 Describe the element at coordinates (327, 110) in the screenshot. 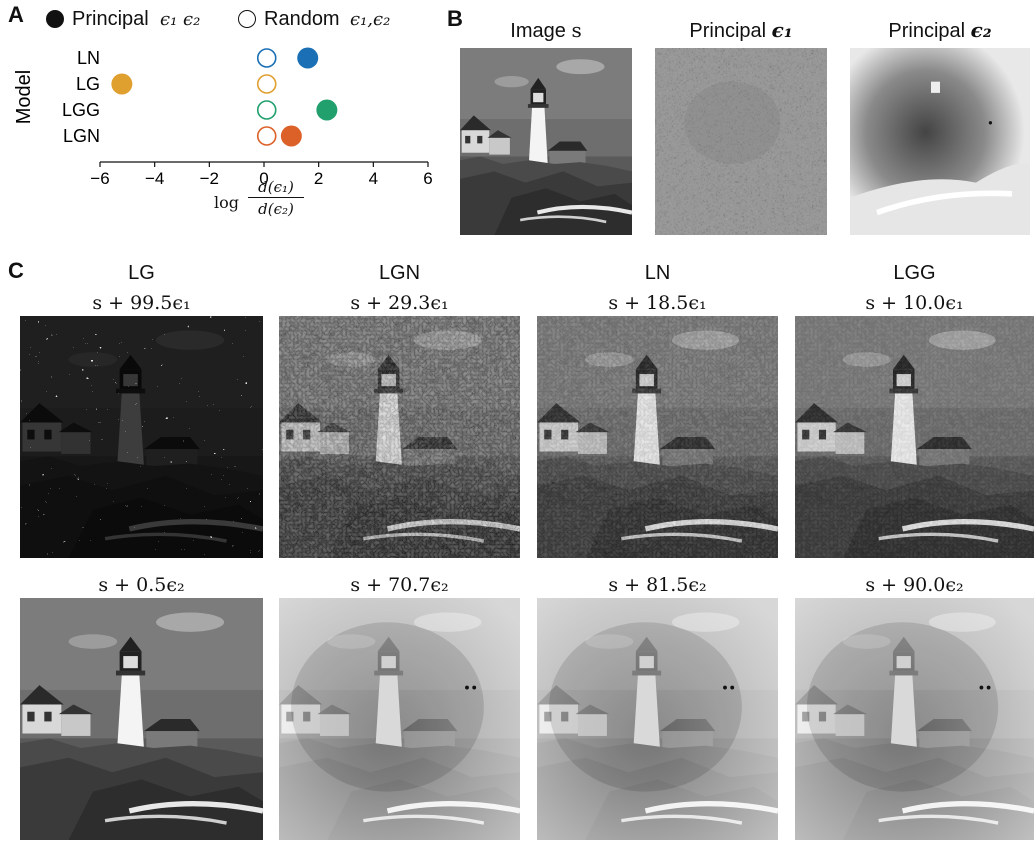

I see `principal-marker-lgg` at that location.